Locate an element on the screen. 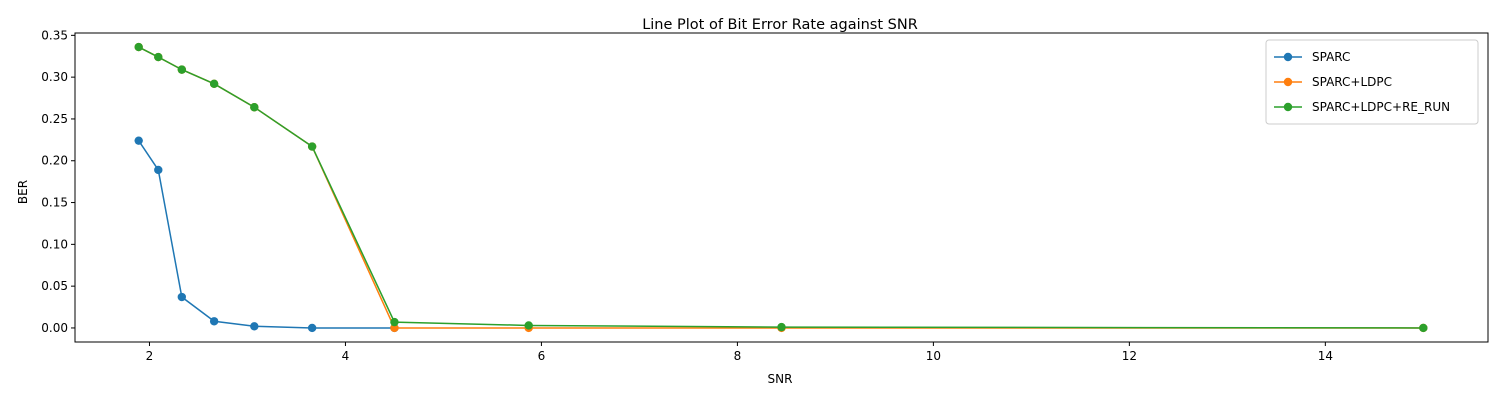 This screenshot has height=400, width=1500. x-tick-label: 14 is located at coordinates (1325, 356).